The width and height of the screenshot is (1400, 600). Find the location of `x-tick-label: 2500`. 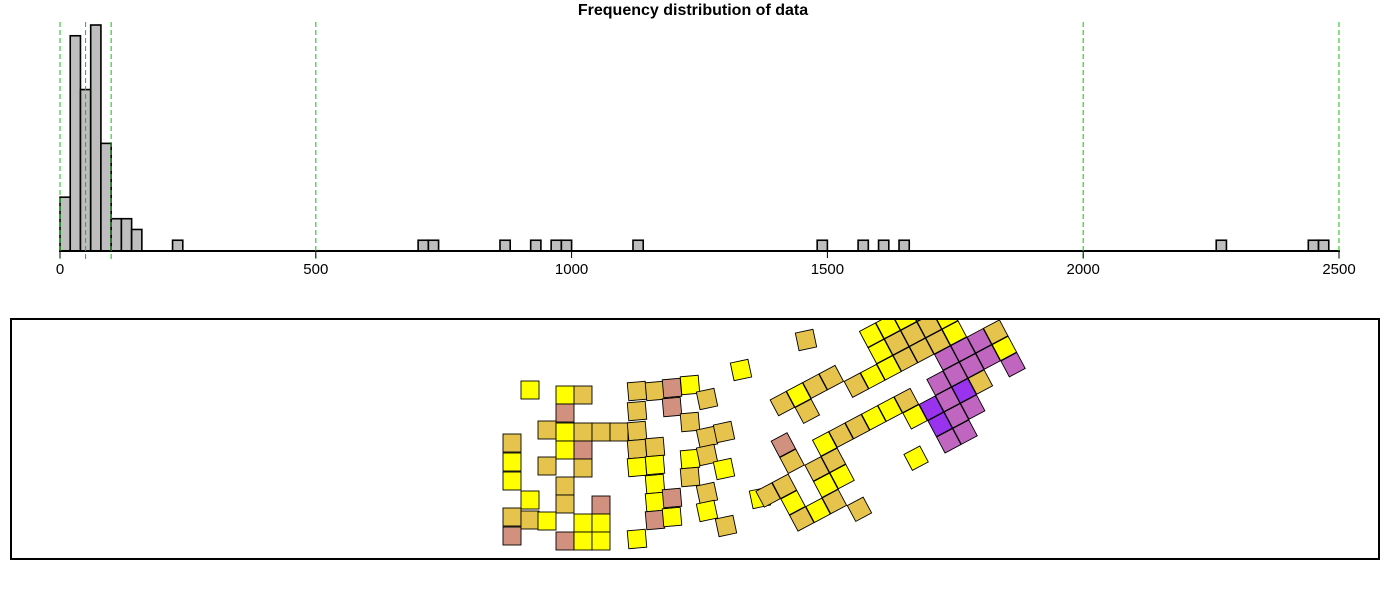

x-tick-label: 2500 is located at coordinates (1338, 269).